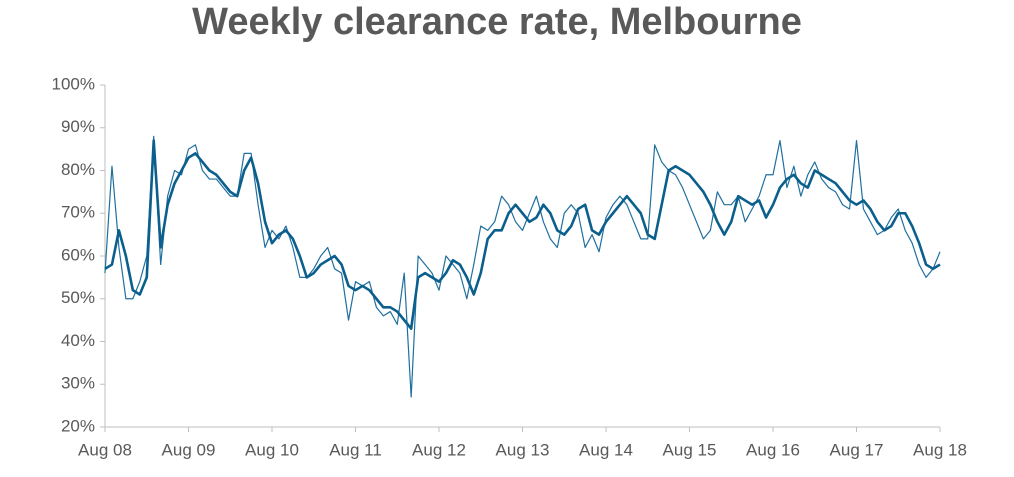 This screenshot has width=1014, height=477. I want to click on y-tick-label: 50%, so click(78, 297).